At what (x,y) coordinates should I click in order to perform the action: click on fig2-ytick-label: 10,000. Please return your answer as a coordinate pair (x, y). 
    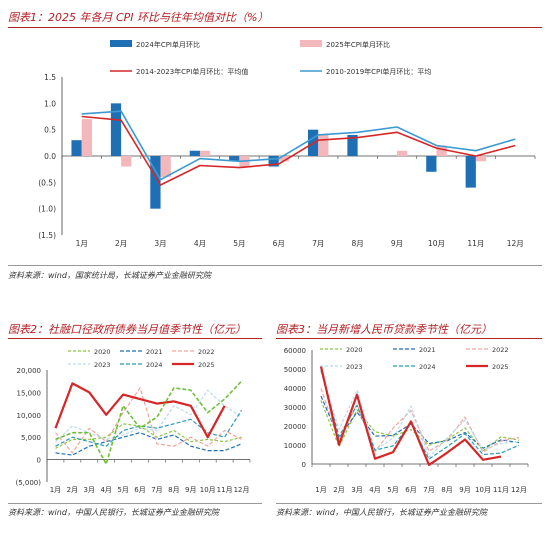
    Looking at the image, I should click on (29, 416).